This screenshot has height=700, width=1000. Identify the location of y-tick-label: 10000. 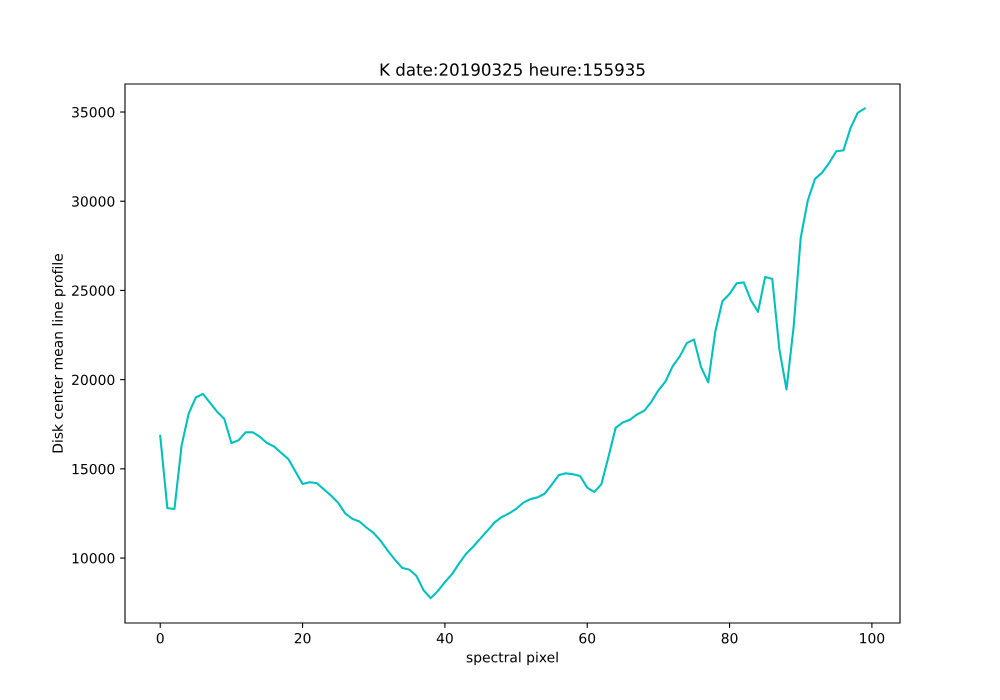
(93, 558).